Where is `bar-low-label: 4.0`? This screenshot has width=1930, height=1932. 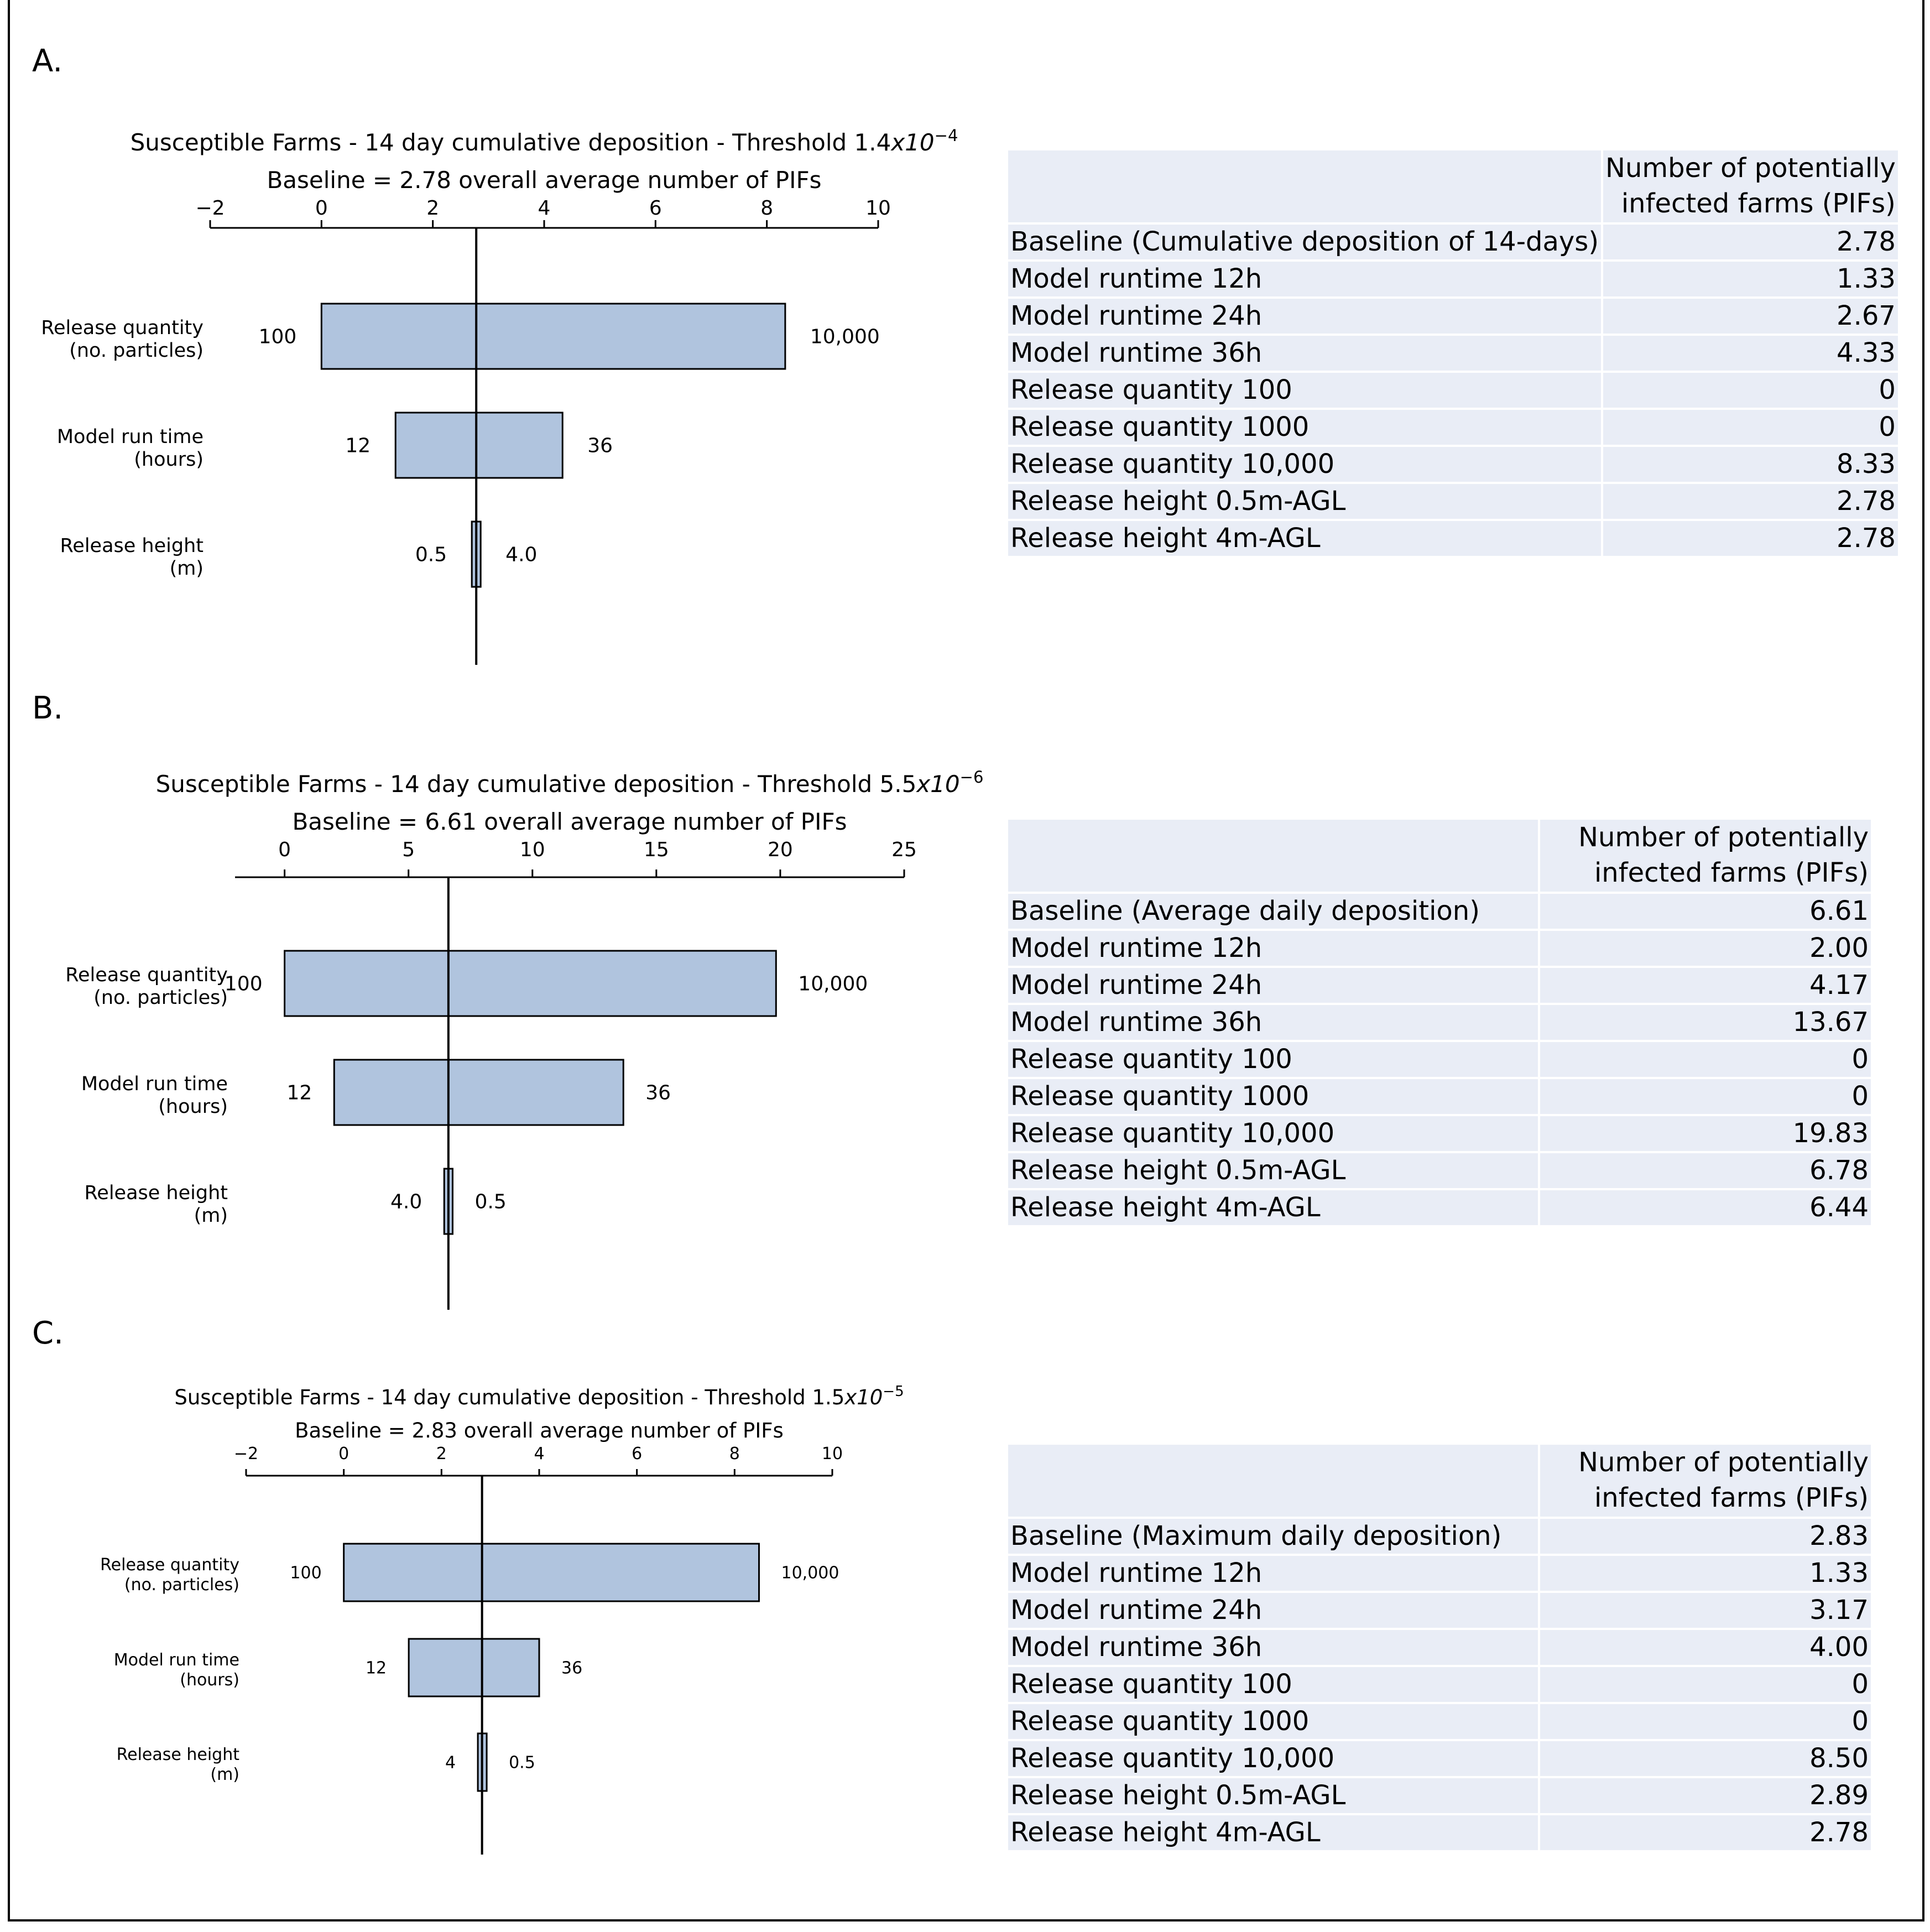
bar-low-label: 4.0 is located at coordinates (406, 1203).